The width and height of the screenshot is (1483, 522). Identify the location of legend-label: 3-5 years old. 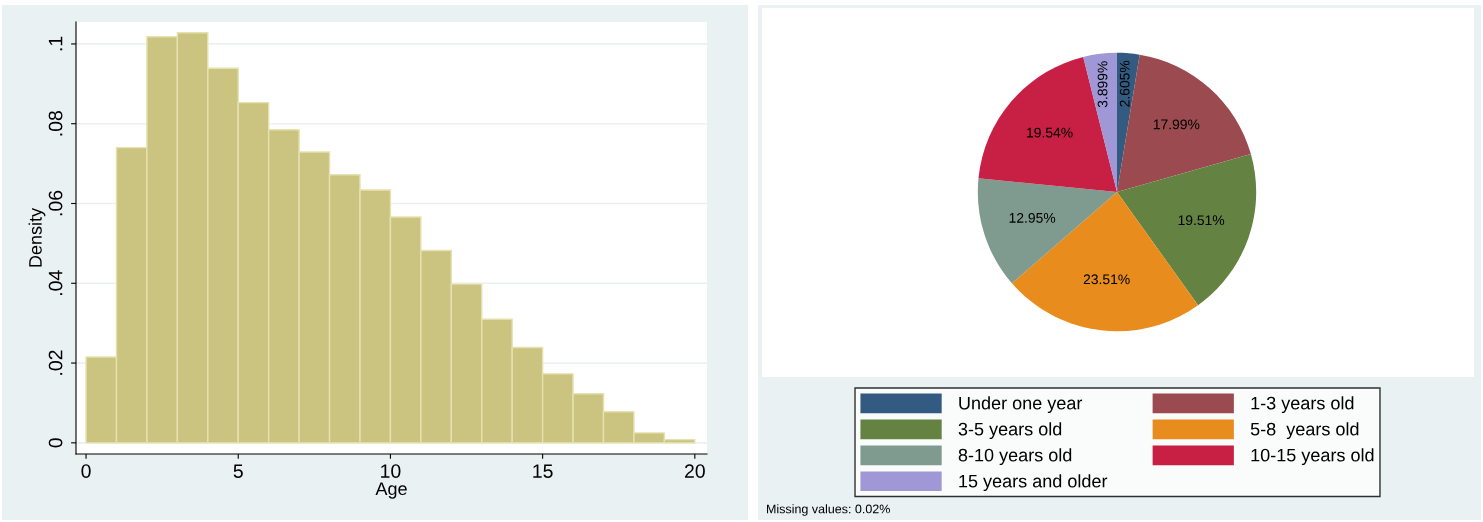
(1010, 431).